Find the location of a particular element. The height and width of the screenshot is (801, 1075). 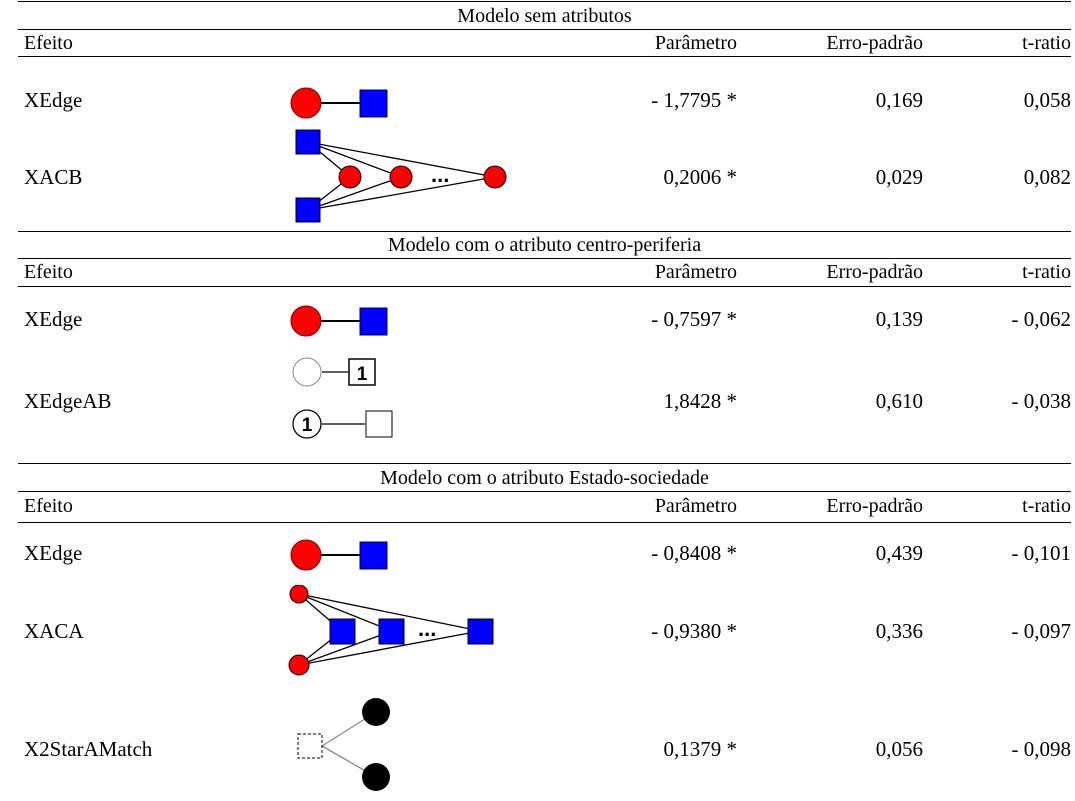

row-std-error: 0,439 is located at coordinates (899, 553).